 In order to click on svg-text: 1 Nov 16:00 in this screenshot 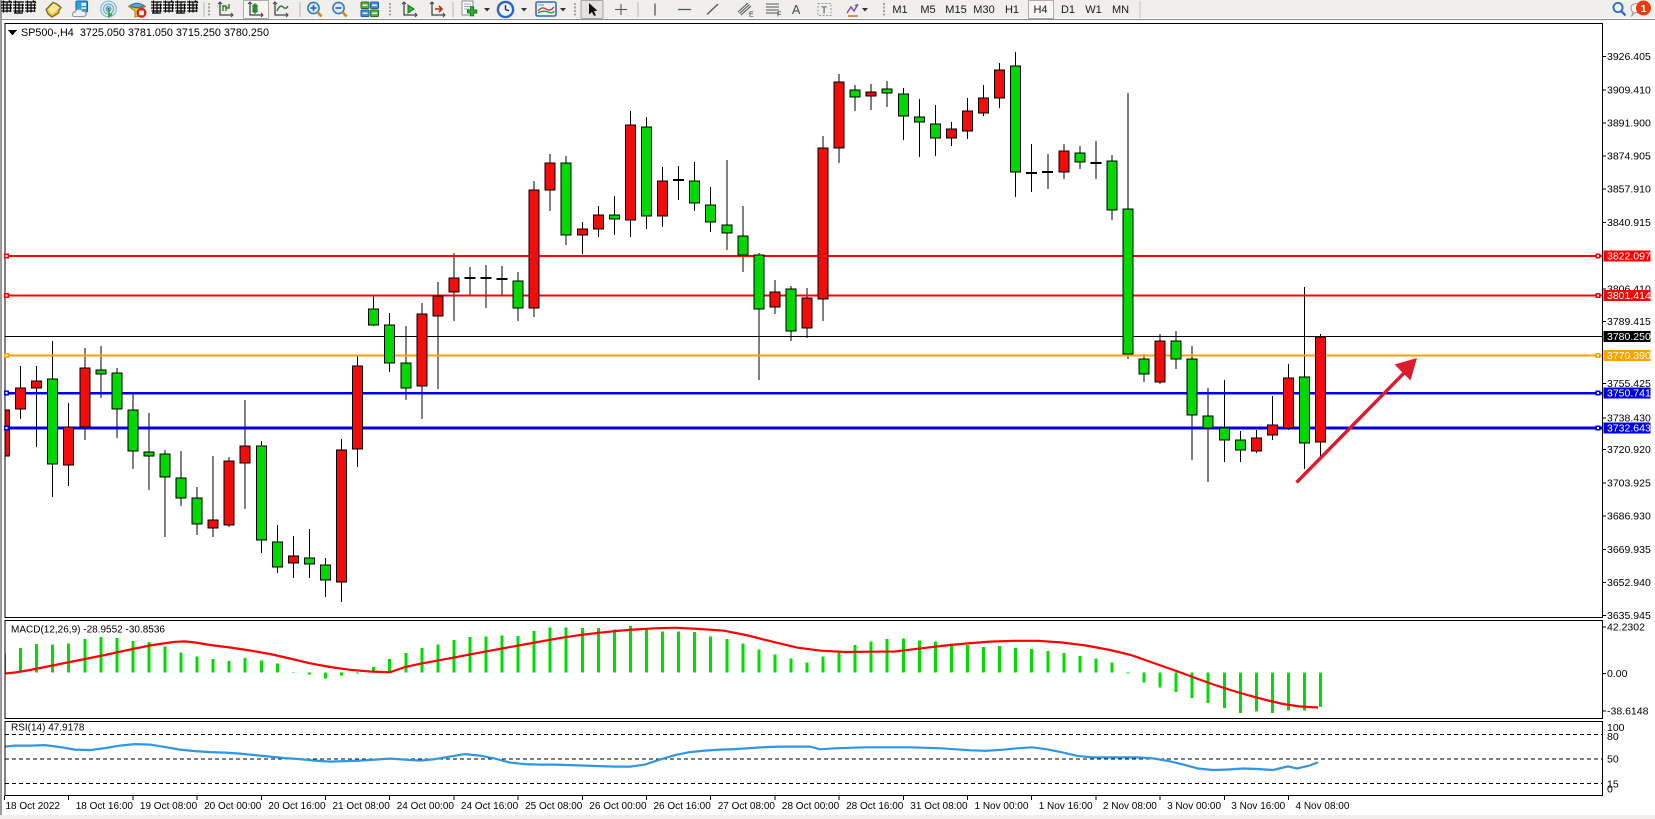, I will do `click(1066, 806)`.